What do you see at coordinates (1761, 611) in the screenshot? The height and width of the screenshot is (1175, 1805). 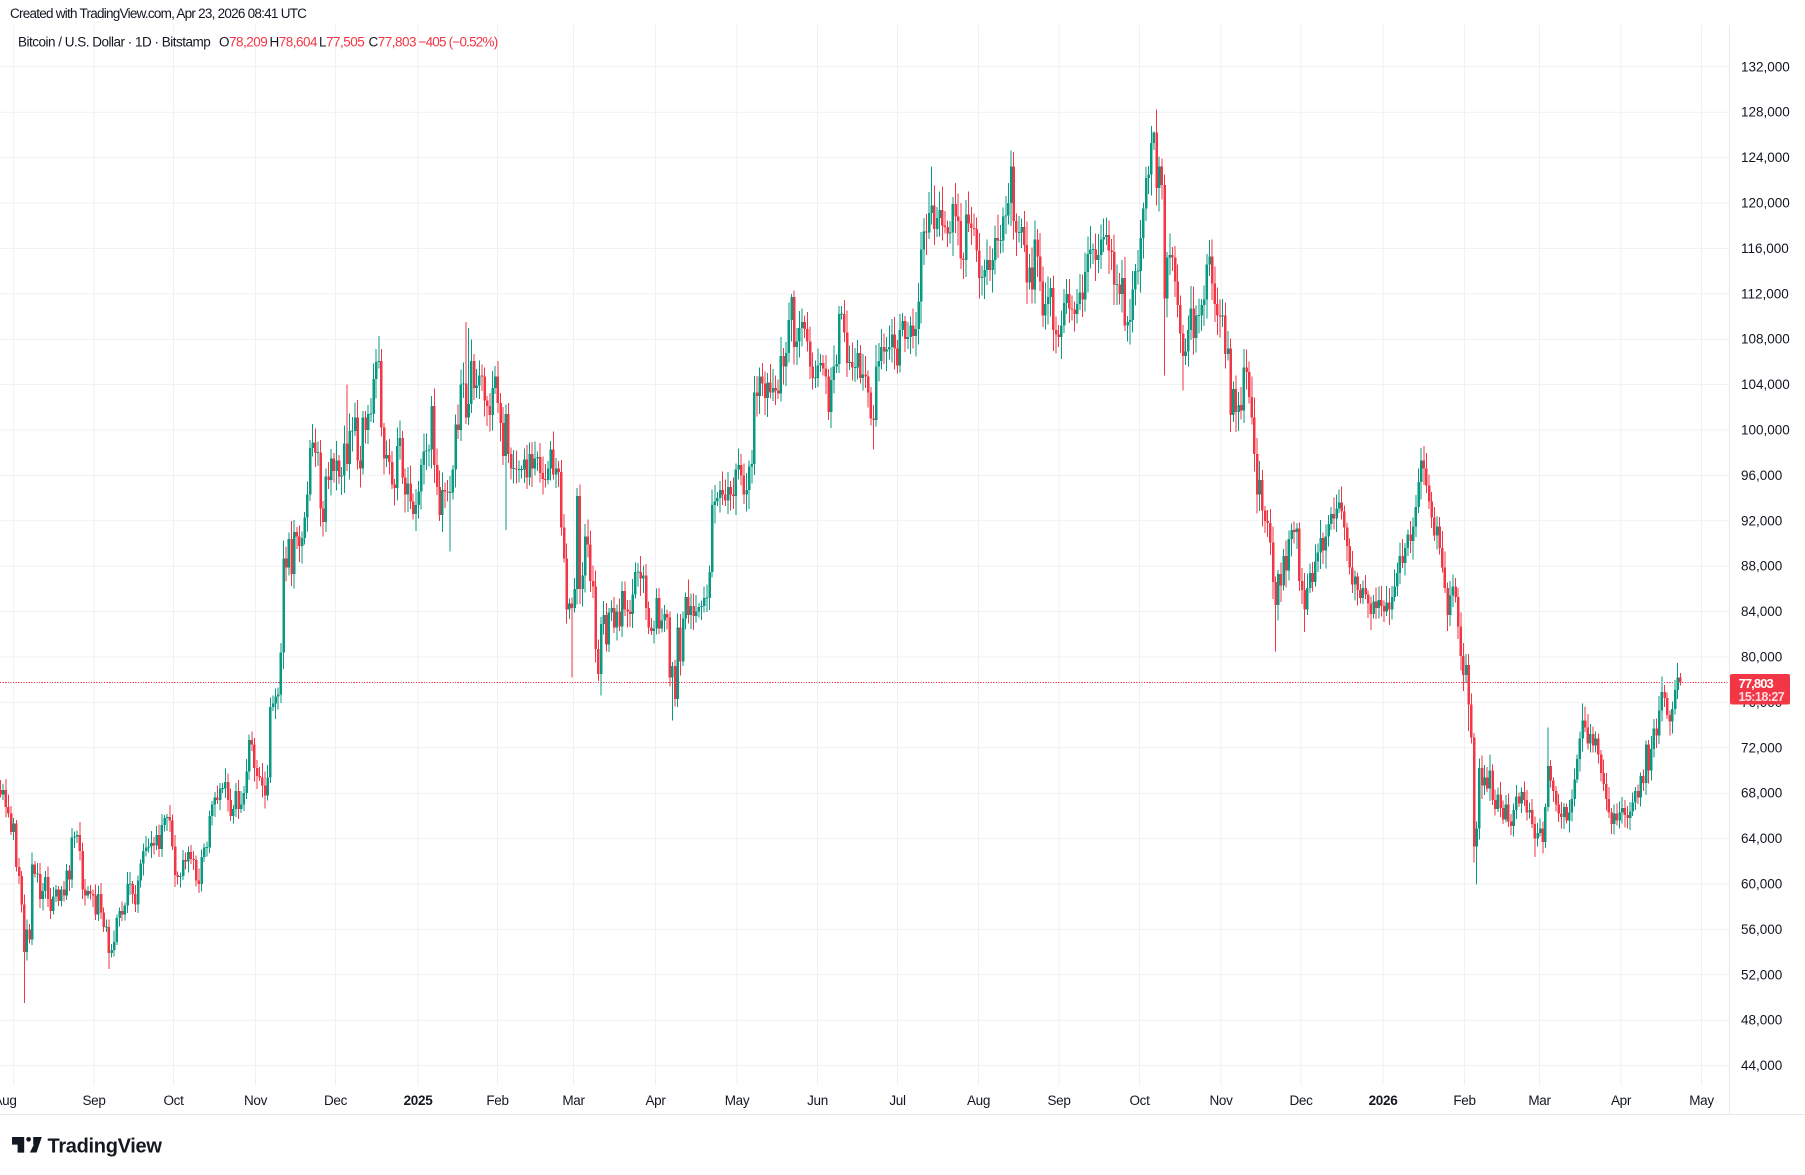 I see `svg-text: 84,000` at bounding box center [1761, 611].